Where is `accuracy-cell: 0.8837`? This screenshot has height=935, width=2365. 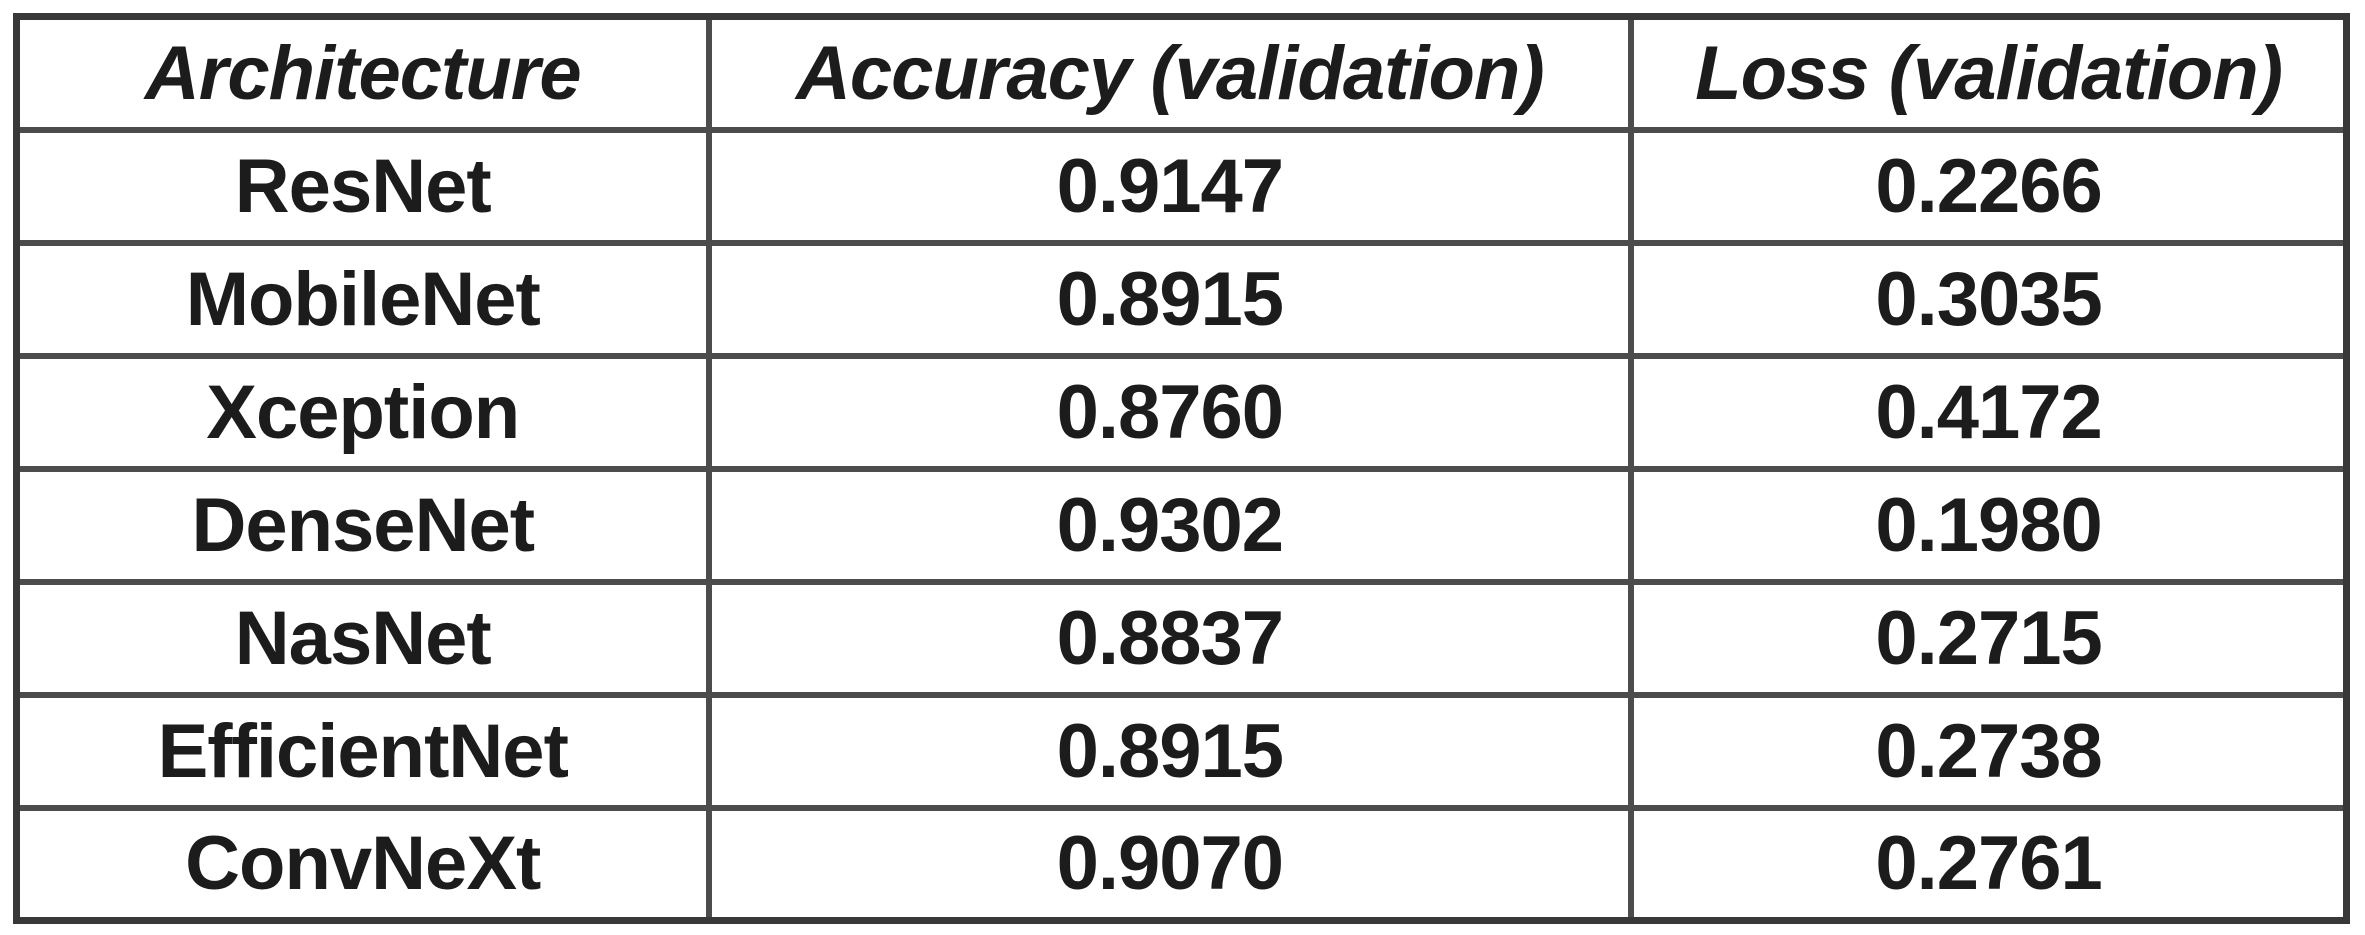 accuracy-cell: 0.8837 is located at coordinates (1170, 638).